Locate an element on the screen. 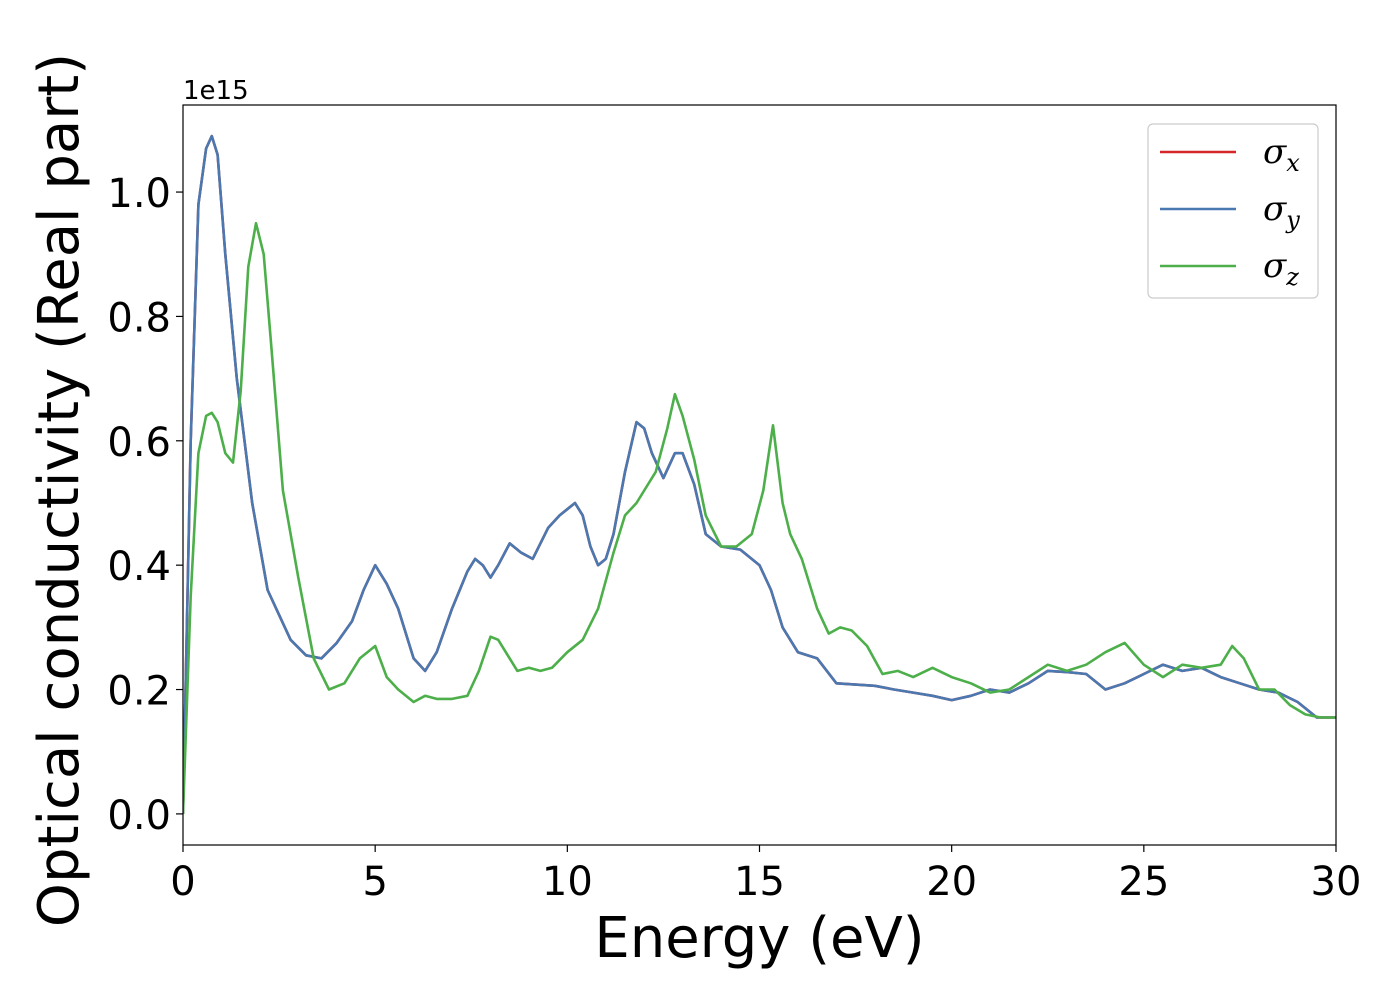 This screenshot has width=1400, height=1000. y-tick-label: 0.6 is located at coordinates (139, 443).